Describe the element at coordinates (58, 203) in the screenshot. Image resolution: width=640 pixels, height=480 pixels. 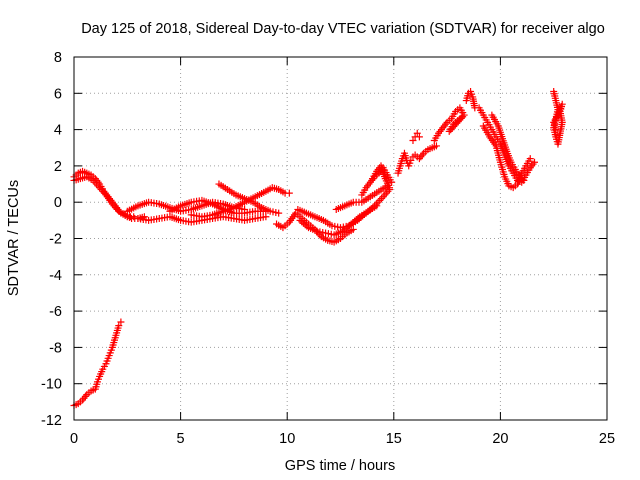
I see `y-tick-label: 0` at that location.